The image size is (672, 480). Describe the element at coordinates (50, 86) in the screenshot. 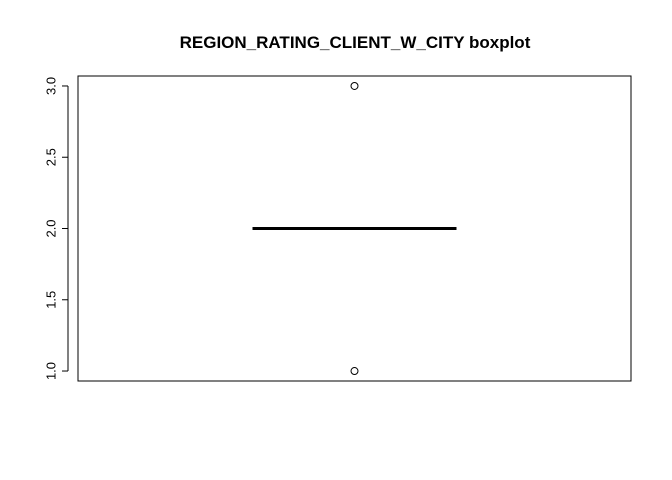

I see `y-tick-label: 3.0` at that location.